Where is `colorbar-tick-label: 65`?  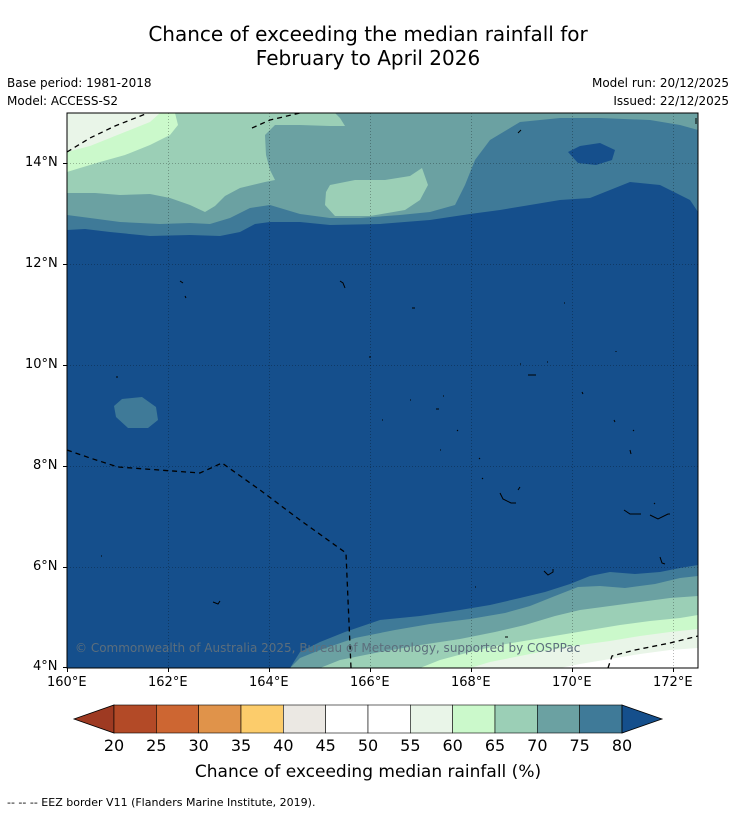
colorbar-tick-label: 65 is located at coordinates (495, 745).